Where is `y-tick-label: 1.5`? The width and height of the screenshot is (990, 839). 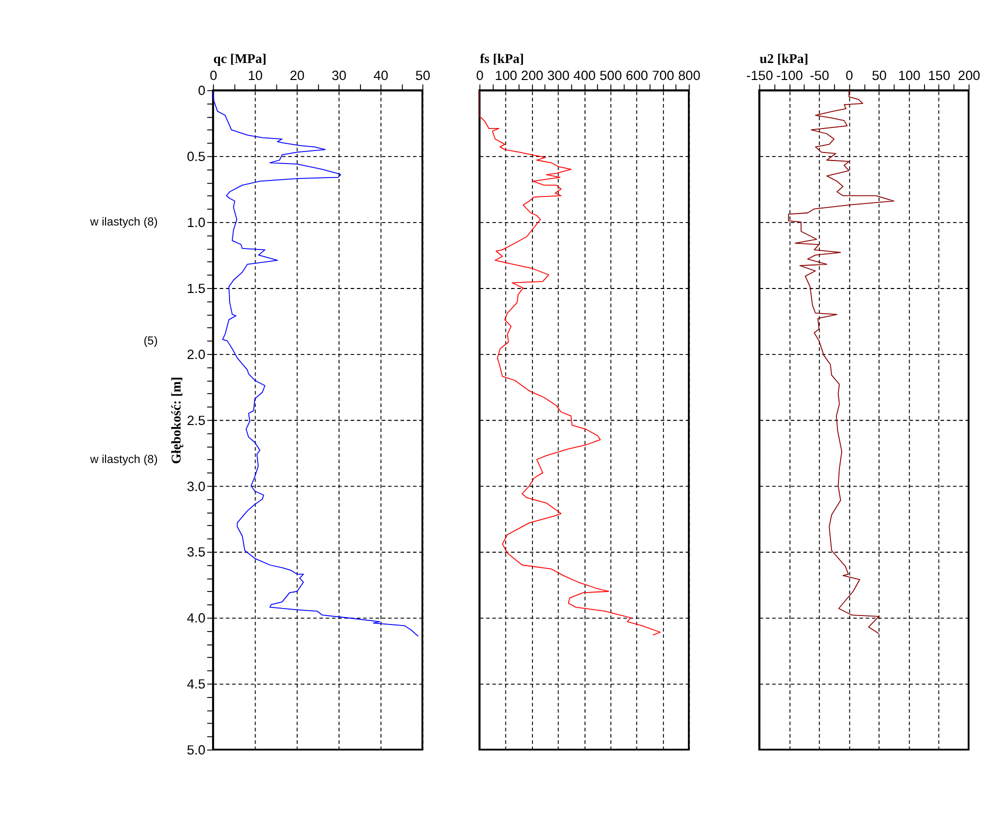
y-tick-label: 1.5 is located at coordinates (196, 288).